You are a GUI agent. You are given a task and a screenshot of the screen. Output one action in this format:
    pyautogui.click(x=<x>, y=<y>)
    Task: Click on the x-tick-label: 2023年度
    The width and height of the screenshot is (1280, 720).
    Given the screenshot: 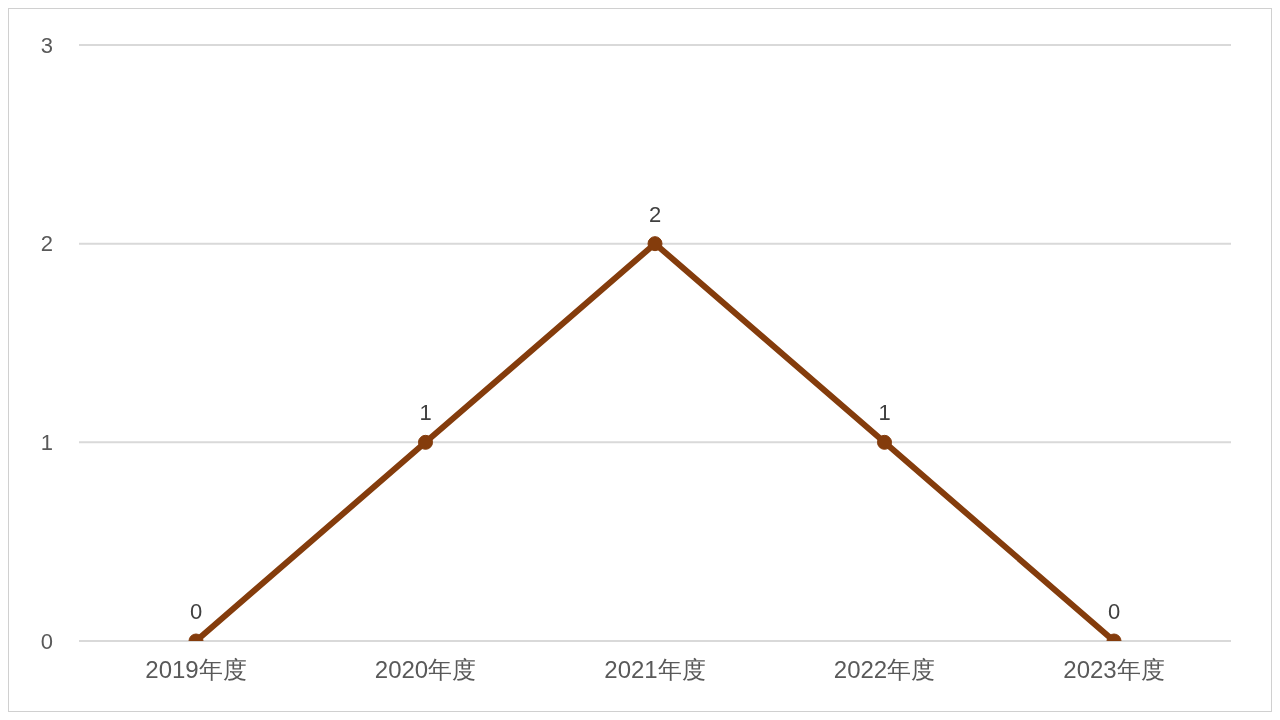 What is the action you would take?
    pyautogui.click(x=1114, y=670)
    